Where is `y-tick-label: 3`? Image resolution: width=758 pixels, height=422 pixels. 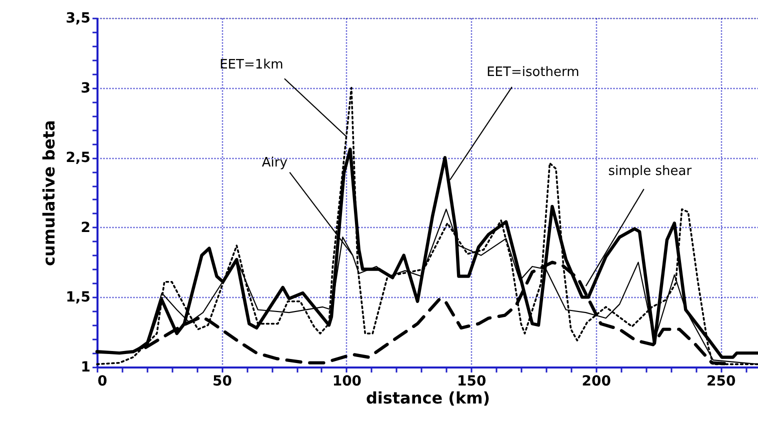
y-tick-label: 3 is located at coordinates (85, 88).